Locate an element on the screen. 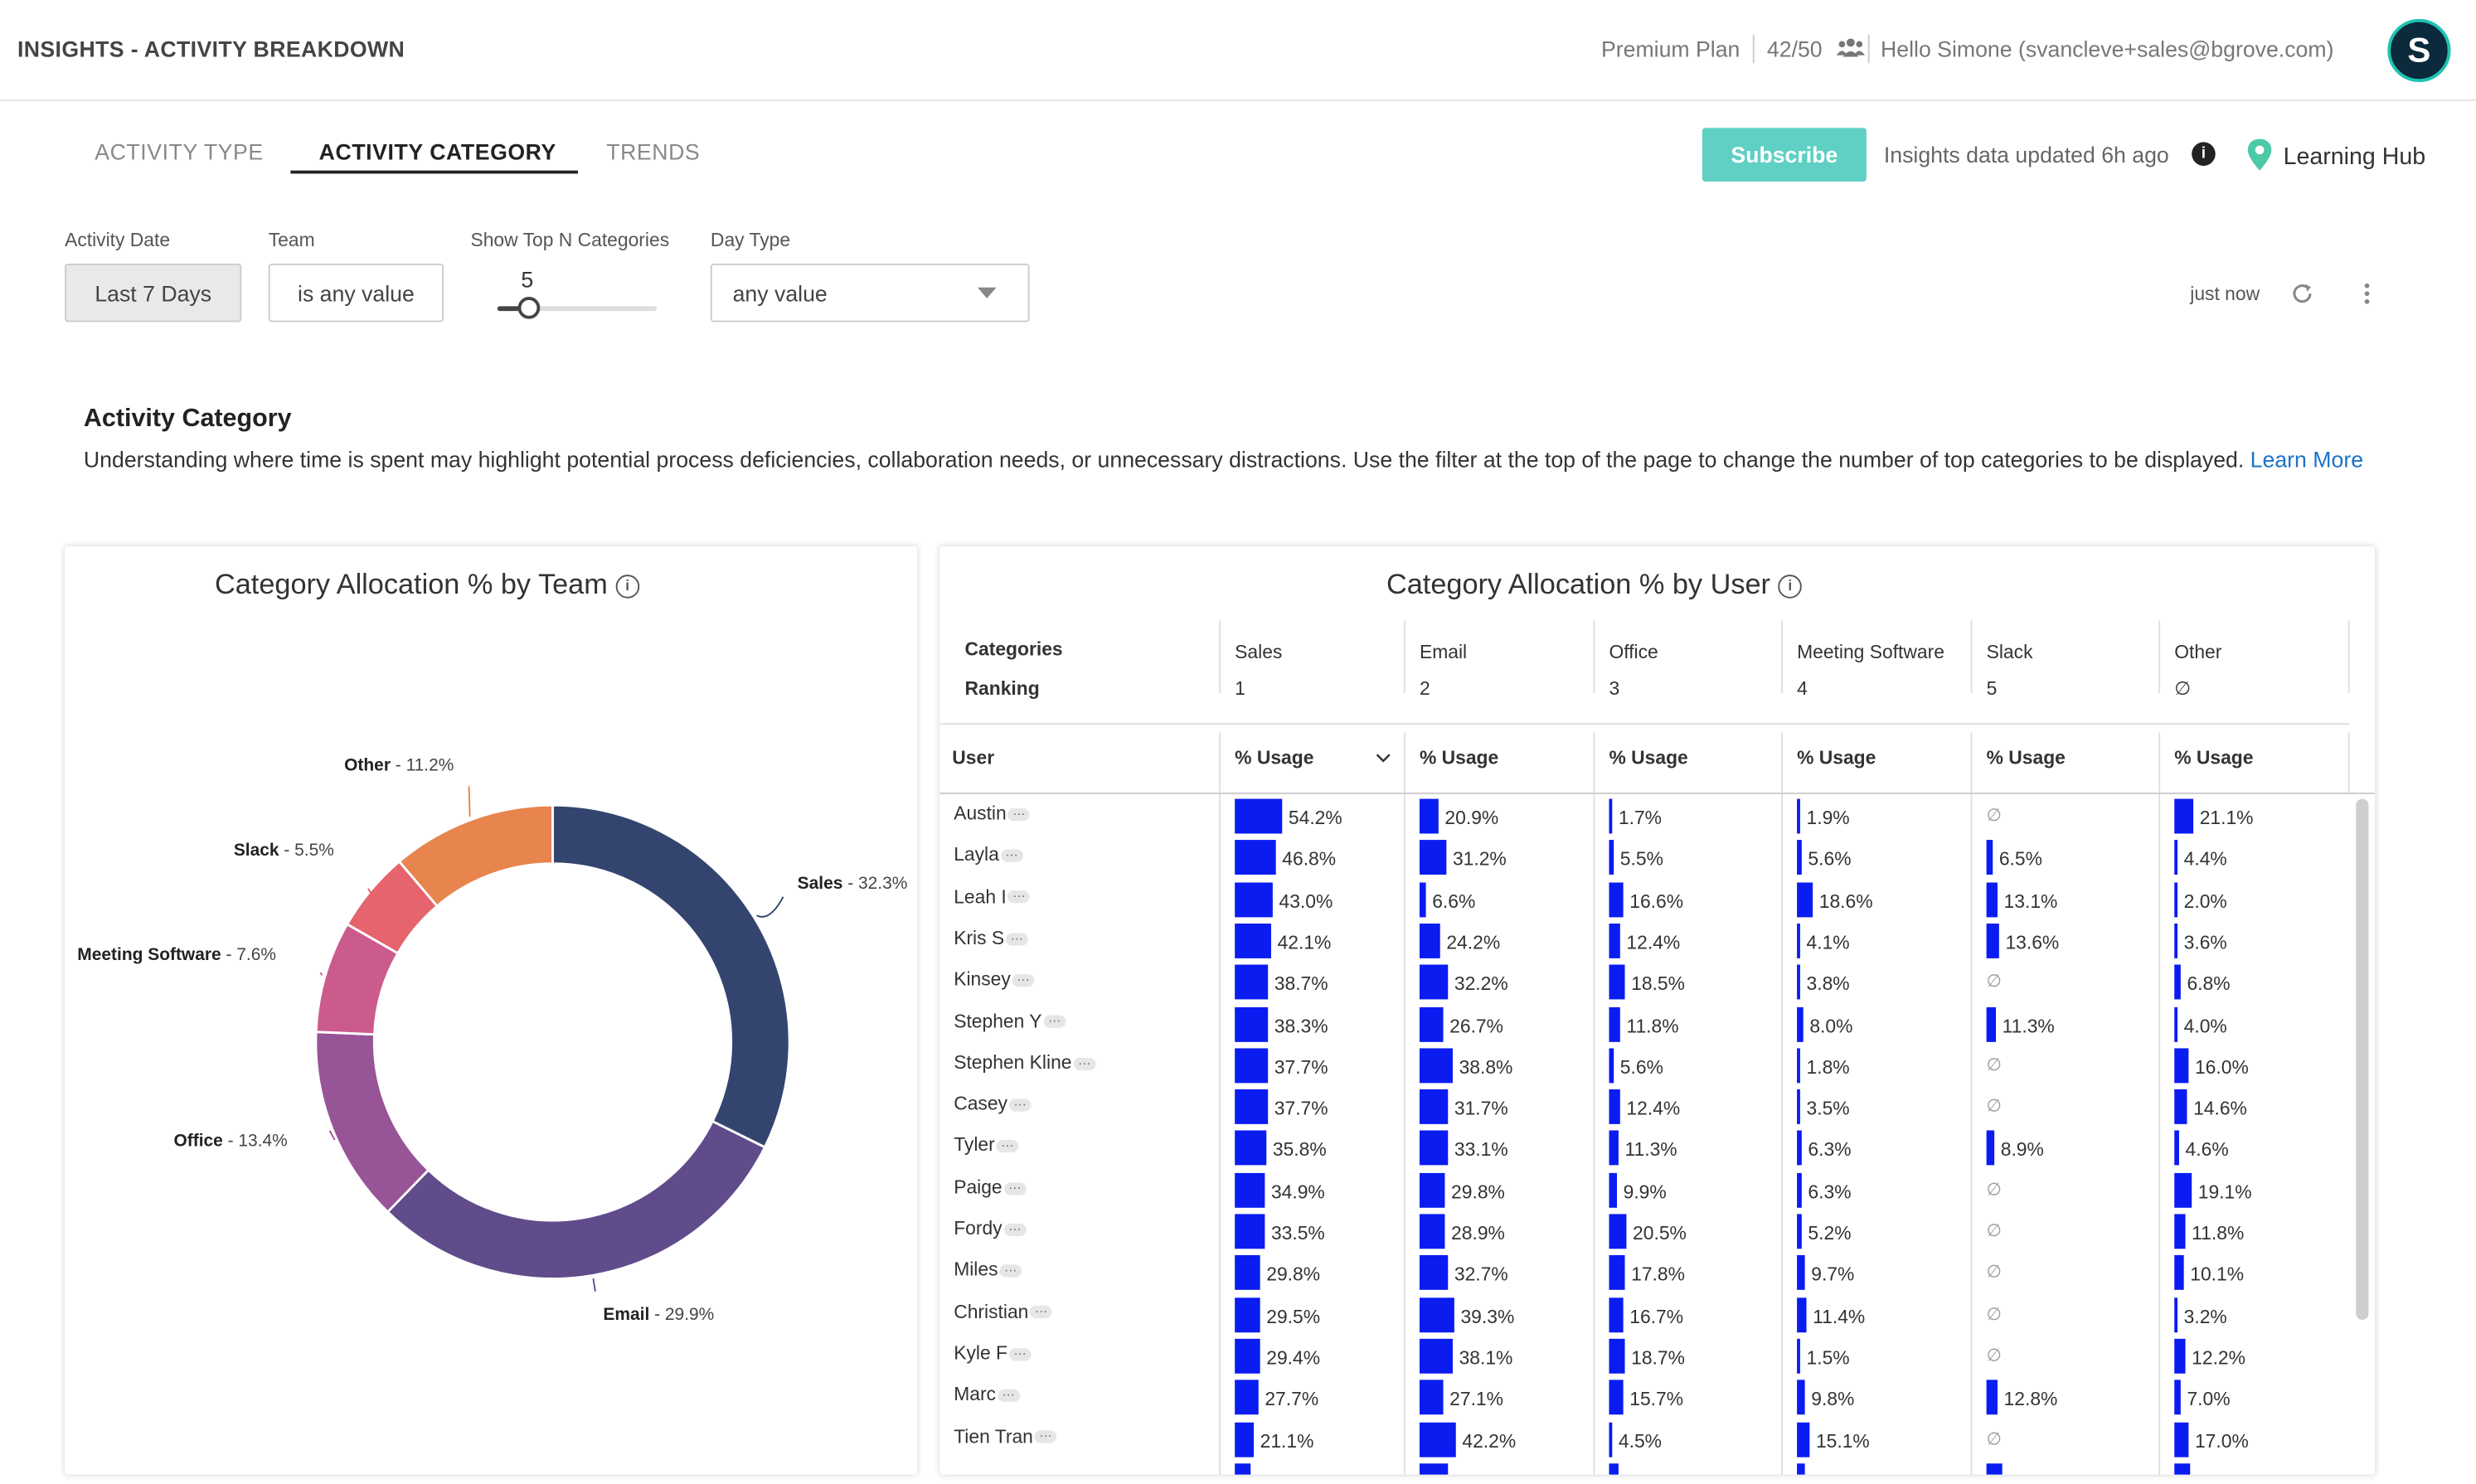  activity-date-filter: Last 7 Days is located at coordinates (153, 294).